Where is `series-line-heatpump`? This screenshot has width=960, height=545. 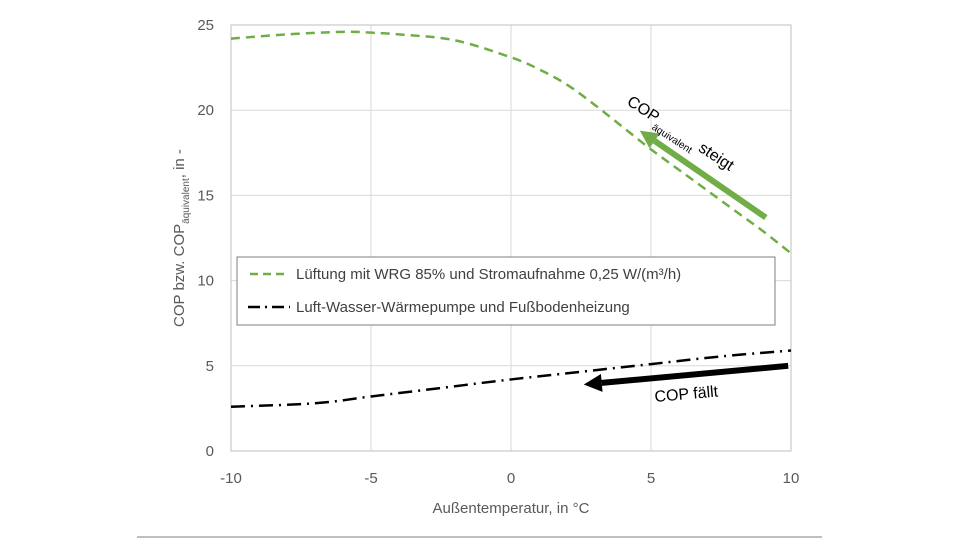
series-line-heatpump is located at coordinates (511, 378).